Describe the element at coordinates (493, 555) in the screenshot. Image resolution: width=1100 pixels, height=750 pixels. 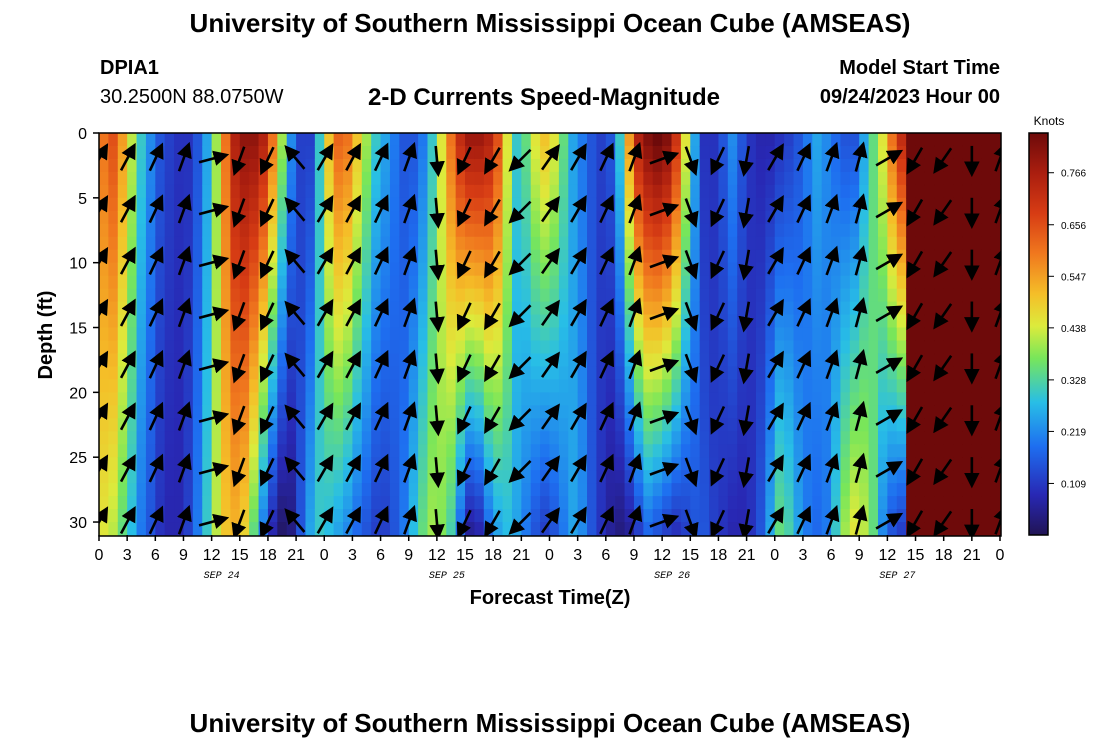
I see `x-tick-label: 18` at that location.